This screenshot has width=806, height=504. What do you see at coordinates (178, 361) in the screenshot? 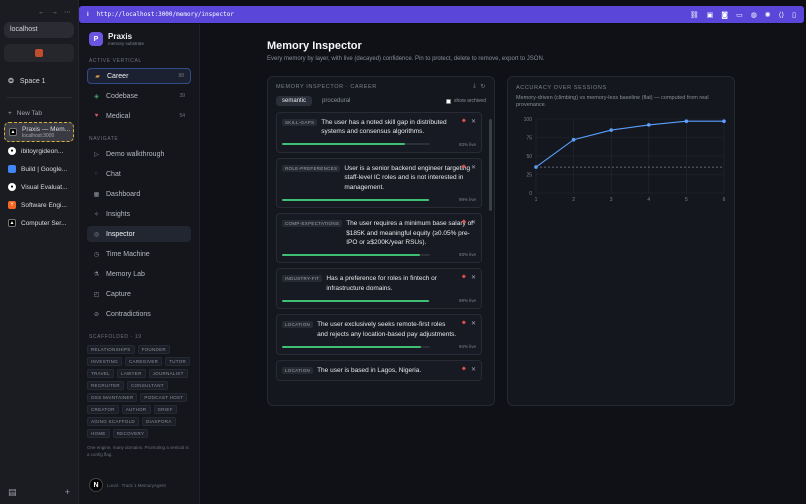
I see `scaffold-tag: TUTOR` at bounding box center [178, 361].